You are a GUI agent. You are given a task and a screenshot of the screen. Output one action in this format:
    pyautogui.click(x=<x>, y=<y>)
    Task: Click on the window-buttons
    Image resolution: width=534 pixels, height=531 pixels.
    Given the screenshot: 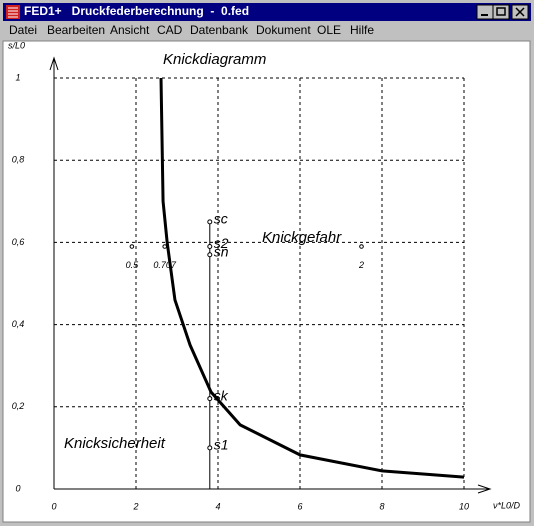 What is the action you would take?
    pyautogui.click(x=502, y=12)
    